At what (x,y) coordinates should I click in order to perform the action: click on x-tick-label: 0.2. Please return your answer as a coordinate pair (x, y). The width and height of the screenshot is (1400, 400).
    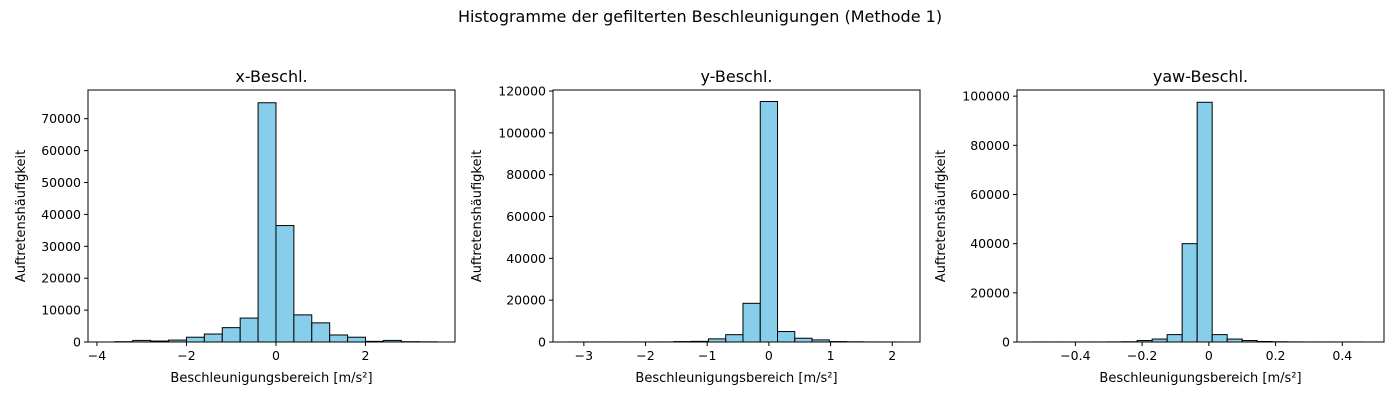
    Looking at the image, I should click on (1276, 355).